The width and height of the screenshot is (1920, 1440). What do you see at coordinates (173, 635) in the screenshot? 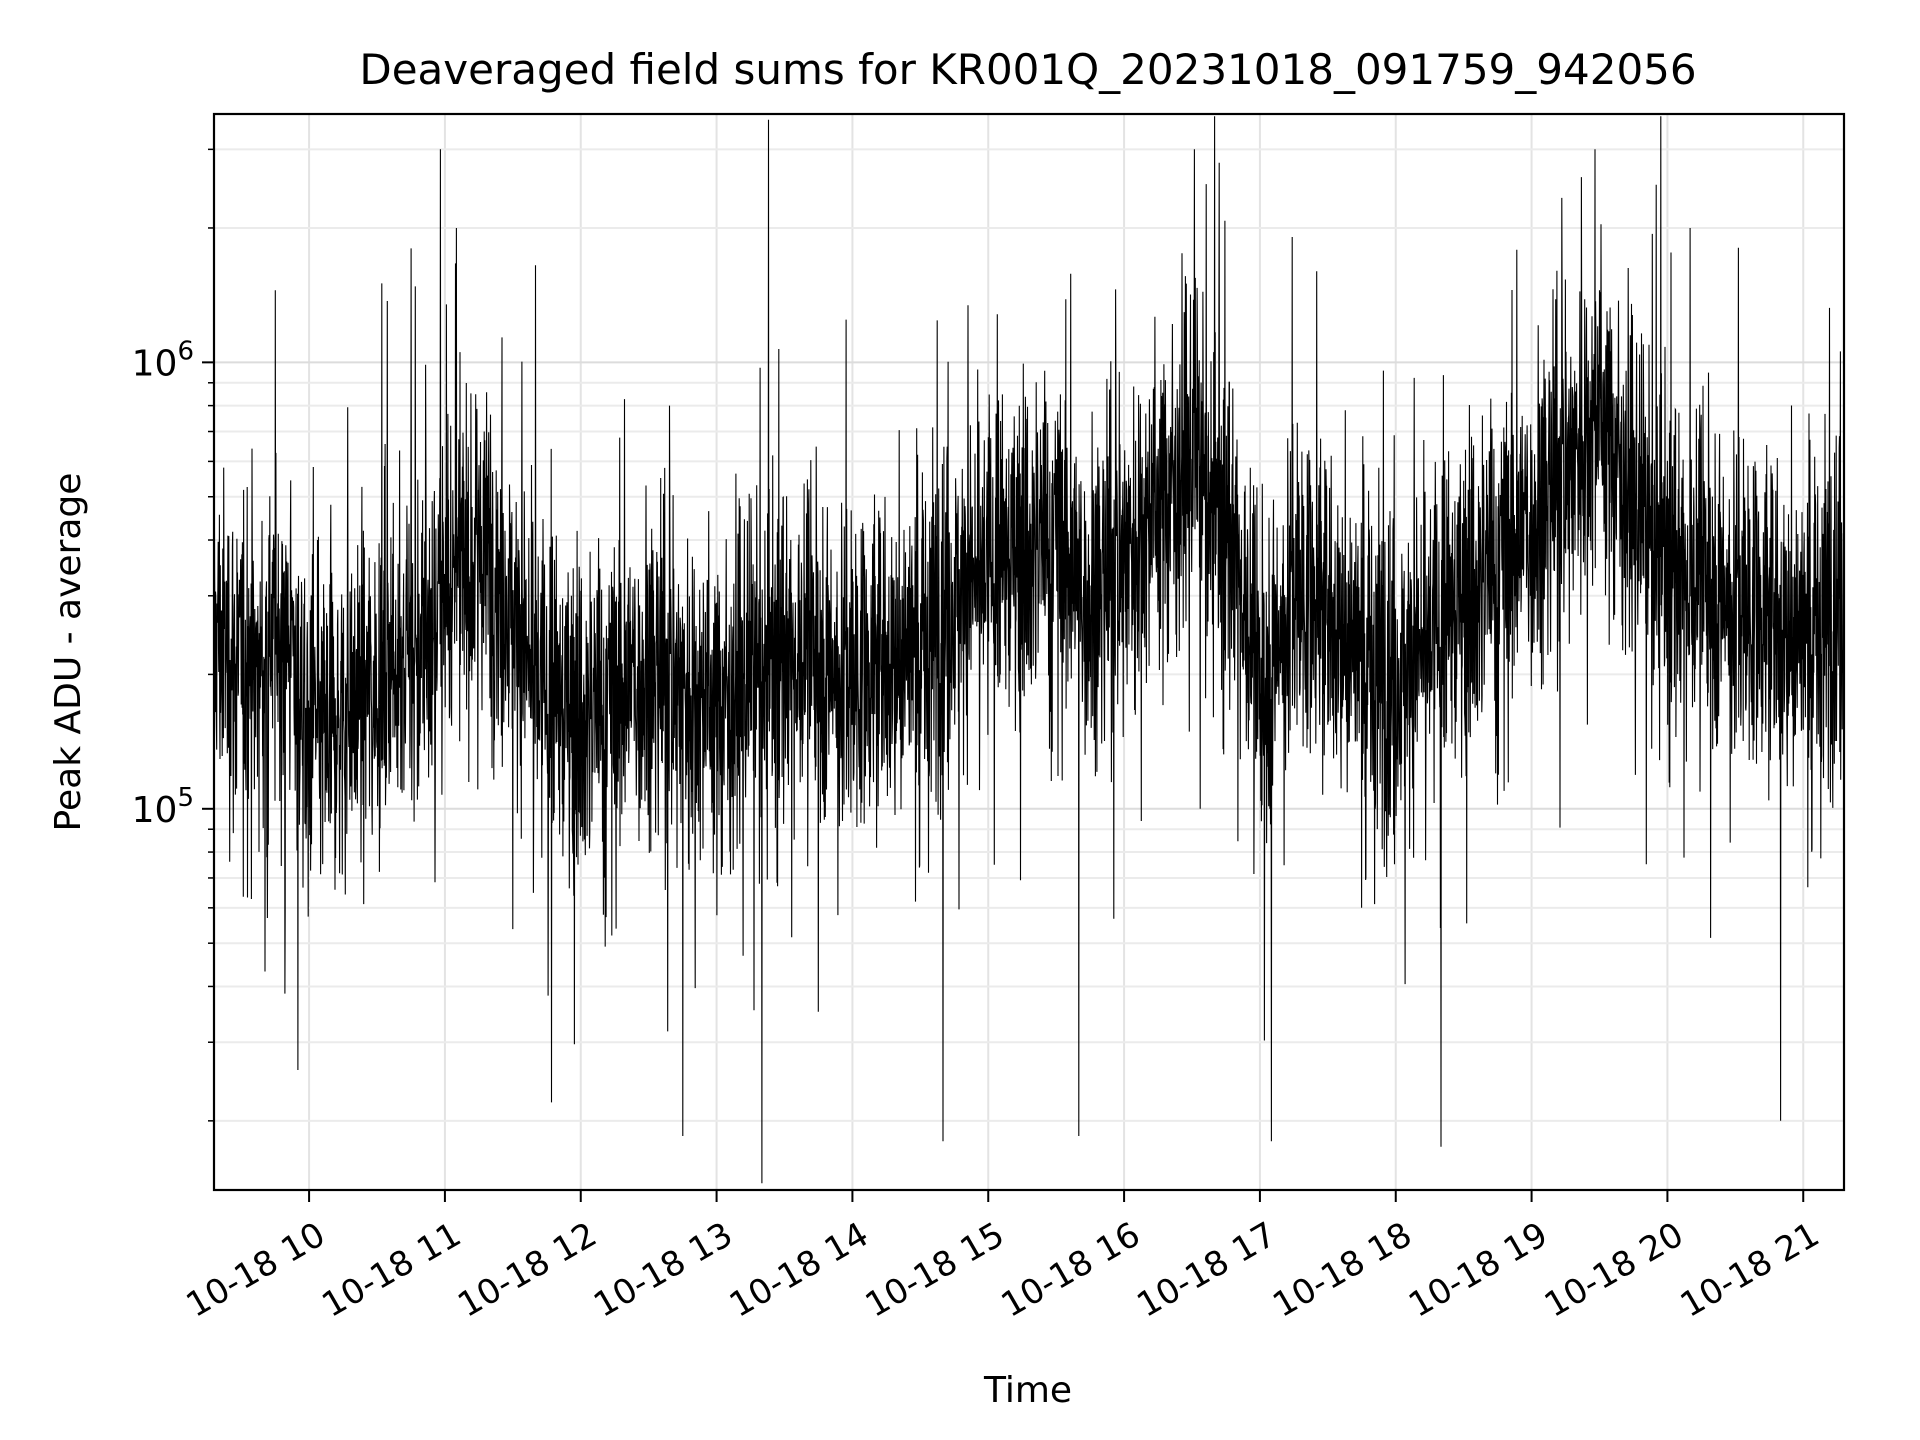
I see `y-axis: 10⁵ 10⁶` at bounding box center [173, 635].